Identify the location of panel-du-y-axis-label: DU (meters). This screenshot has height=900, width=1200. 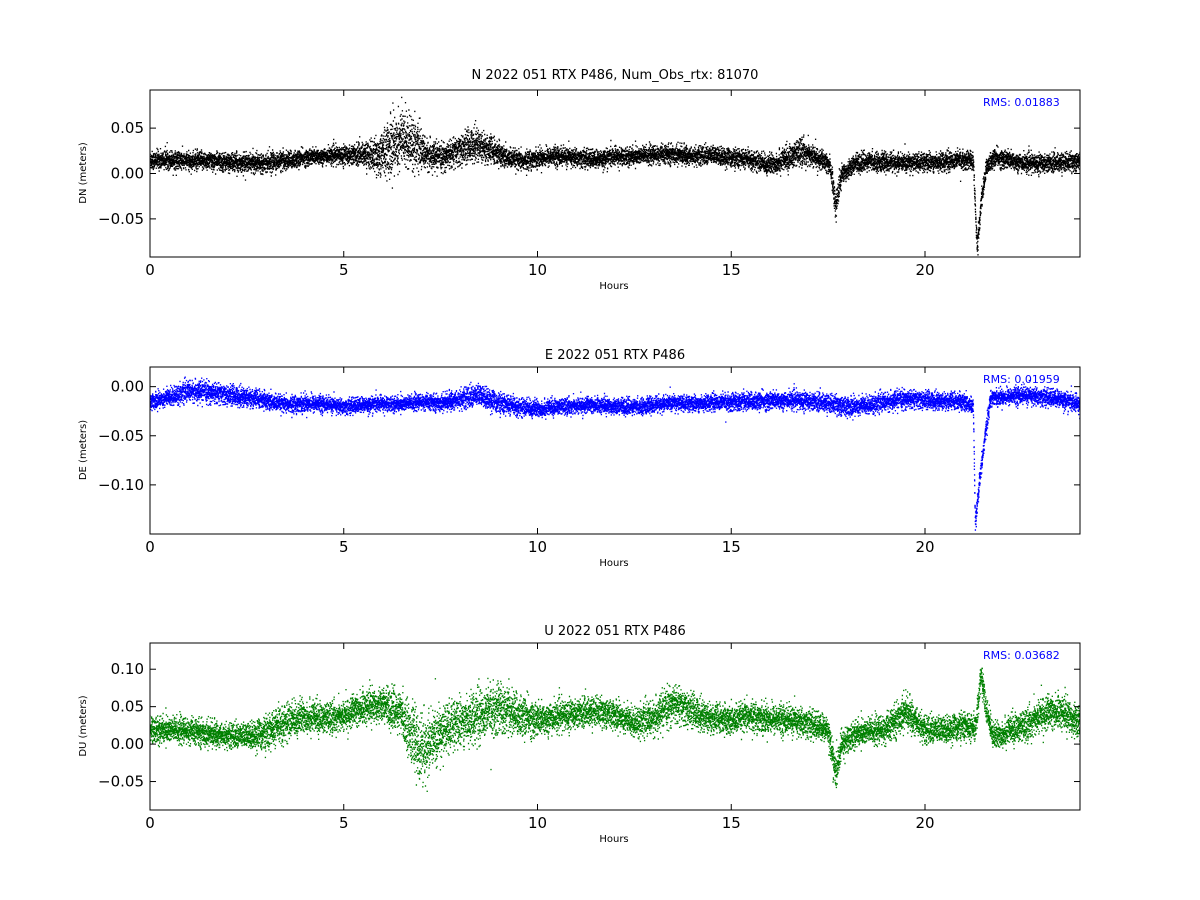
(83, 725).